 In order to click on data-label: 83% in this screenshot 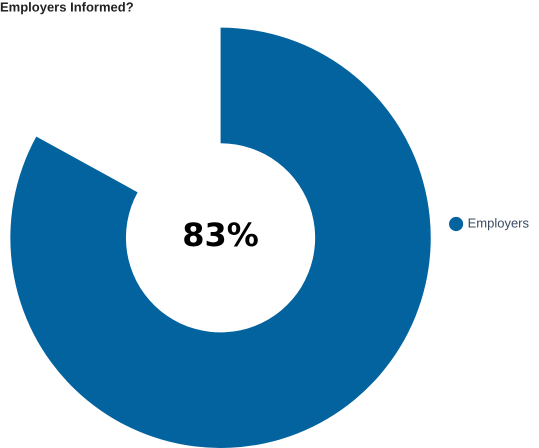, I will do `click(220, 235)`.